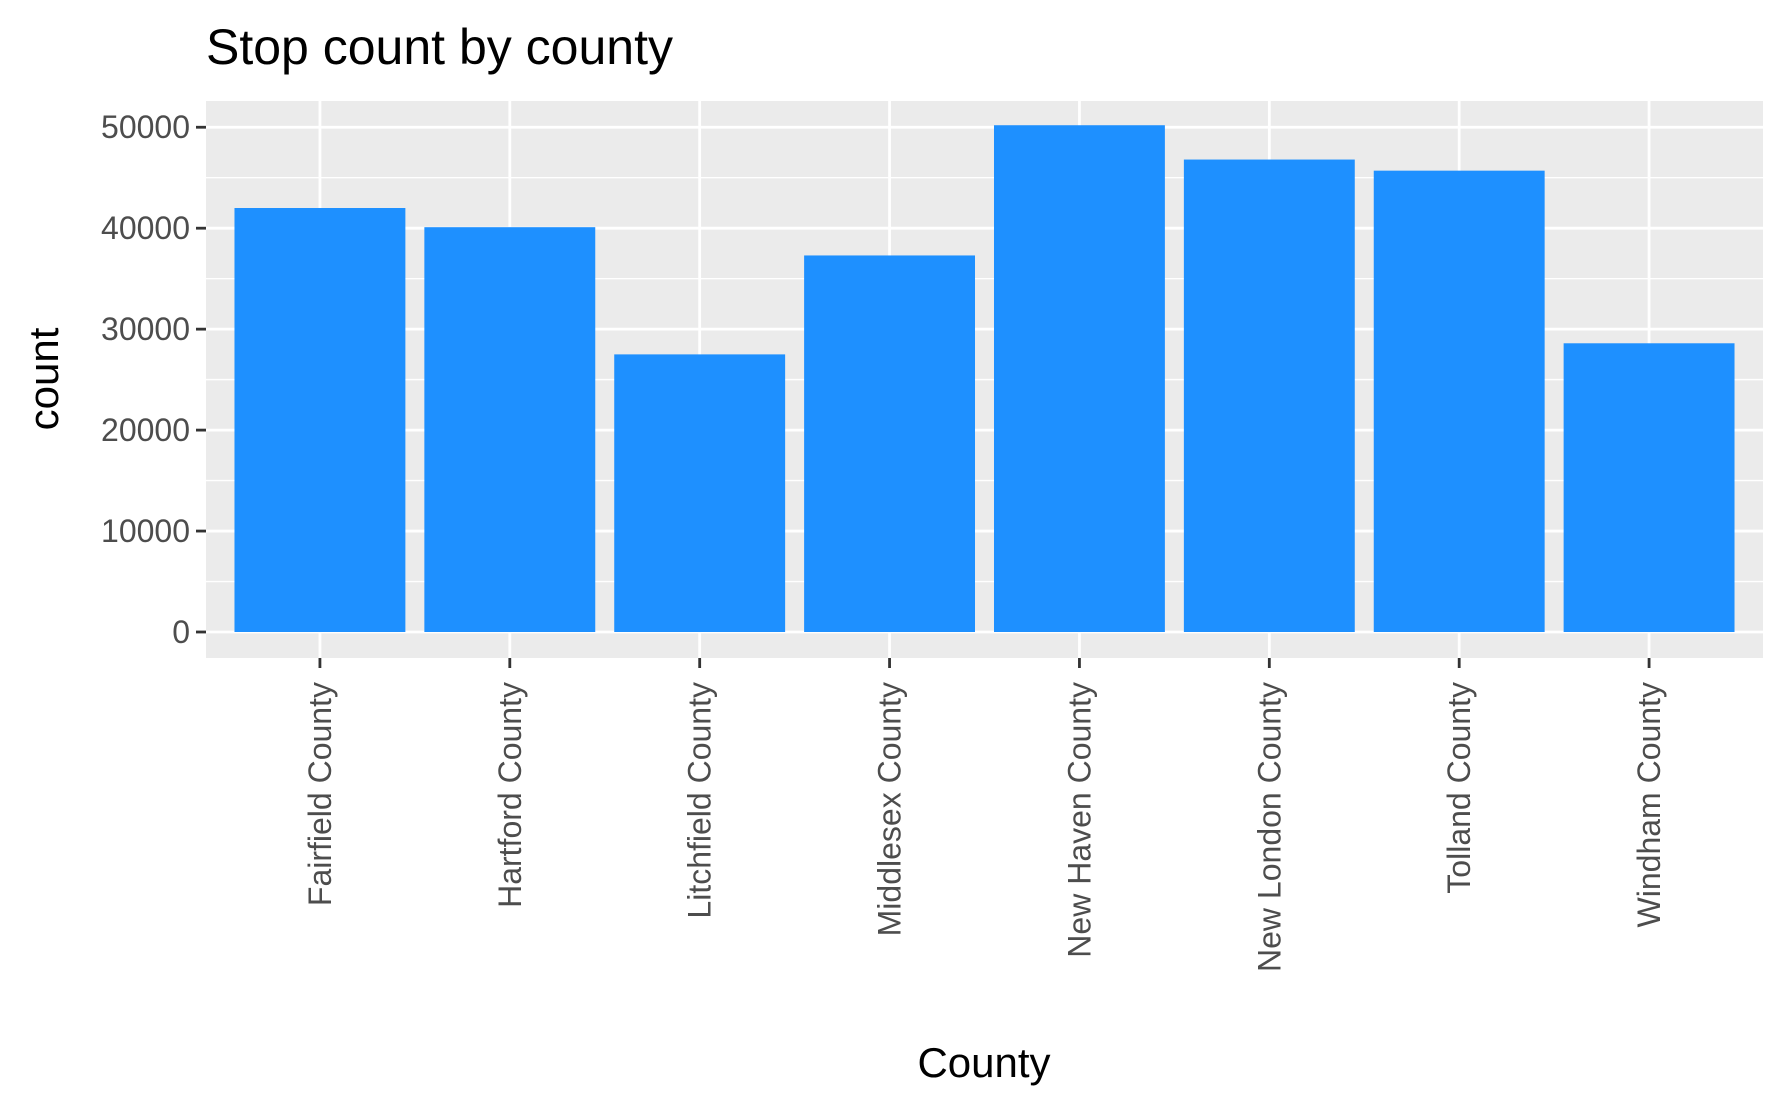 The height and width of the screenshot is (1103, 1781). I want to click on y-tick-label: 10000, so click(145, 531).